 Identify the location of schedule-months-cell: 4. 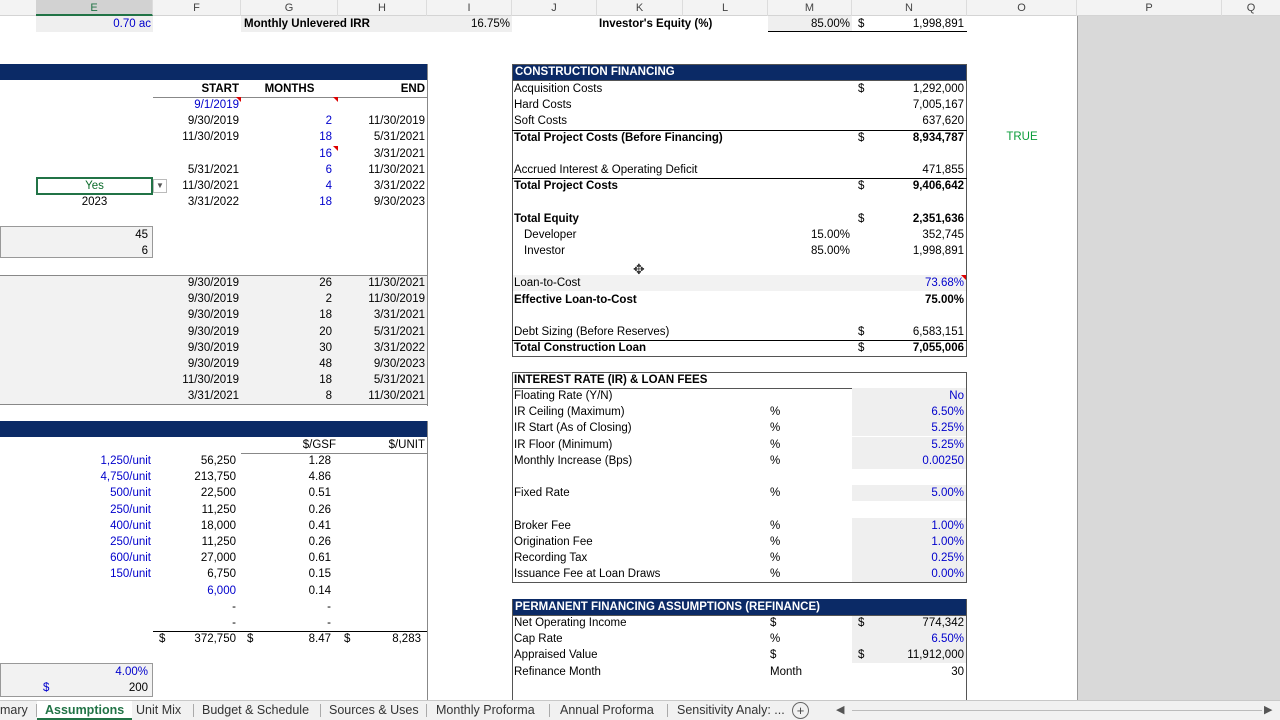
(328, 186).